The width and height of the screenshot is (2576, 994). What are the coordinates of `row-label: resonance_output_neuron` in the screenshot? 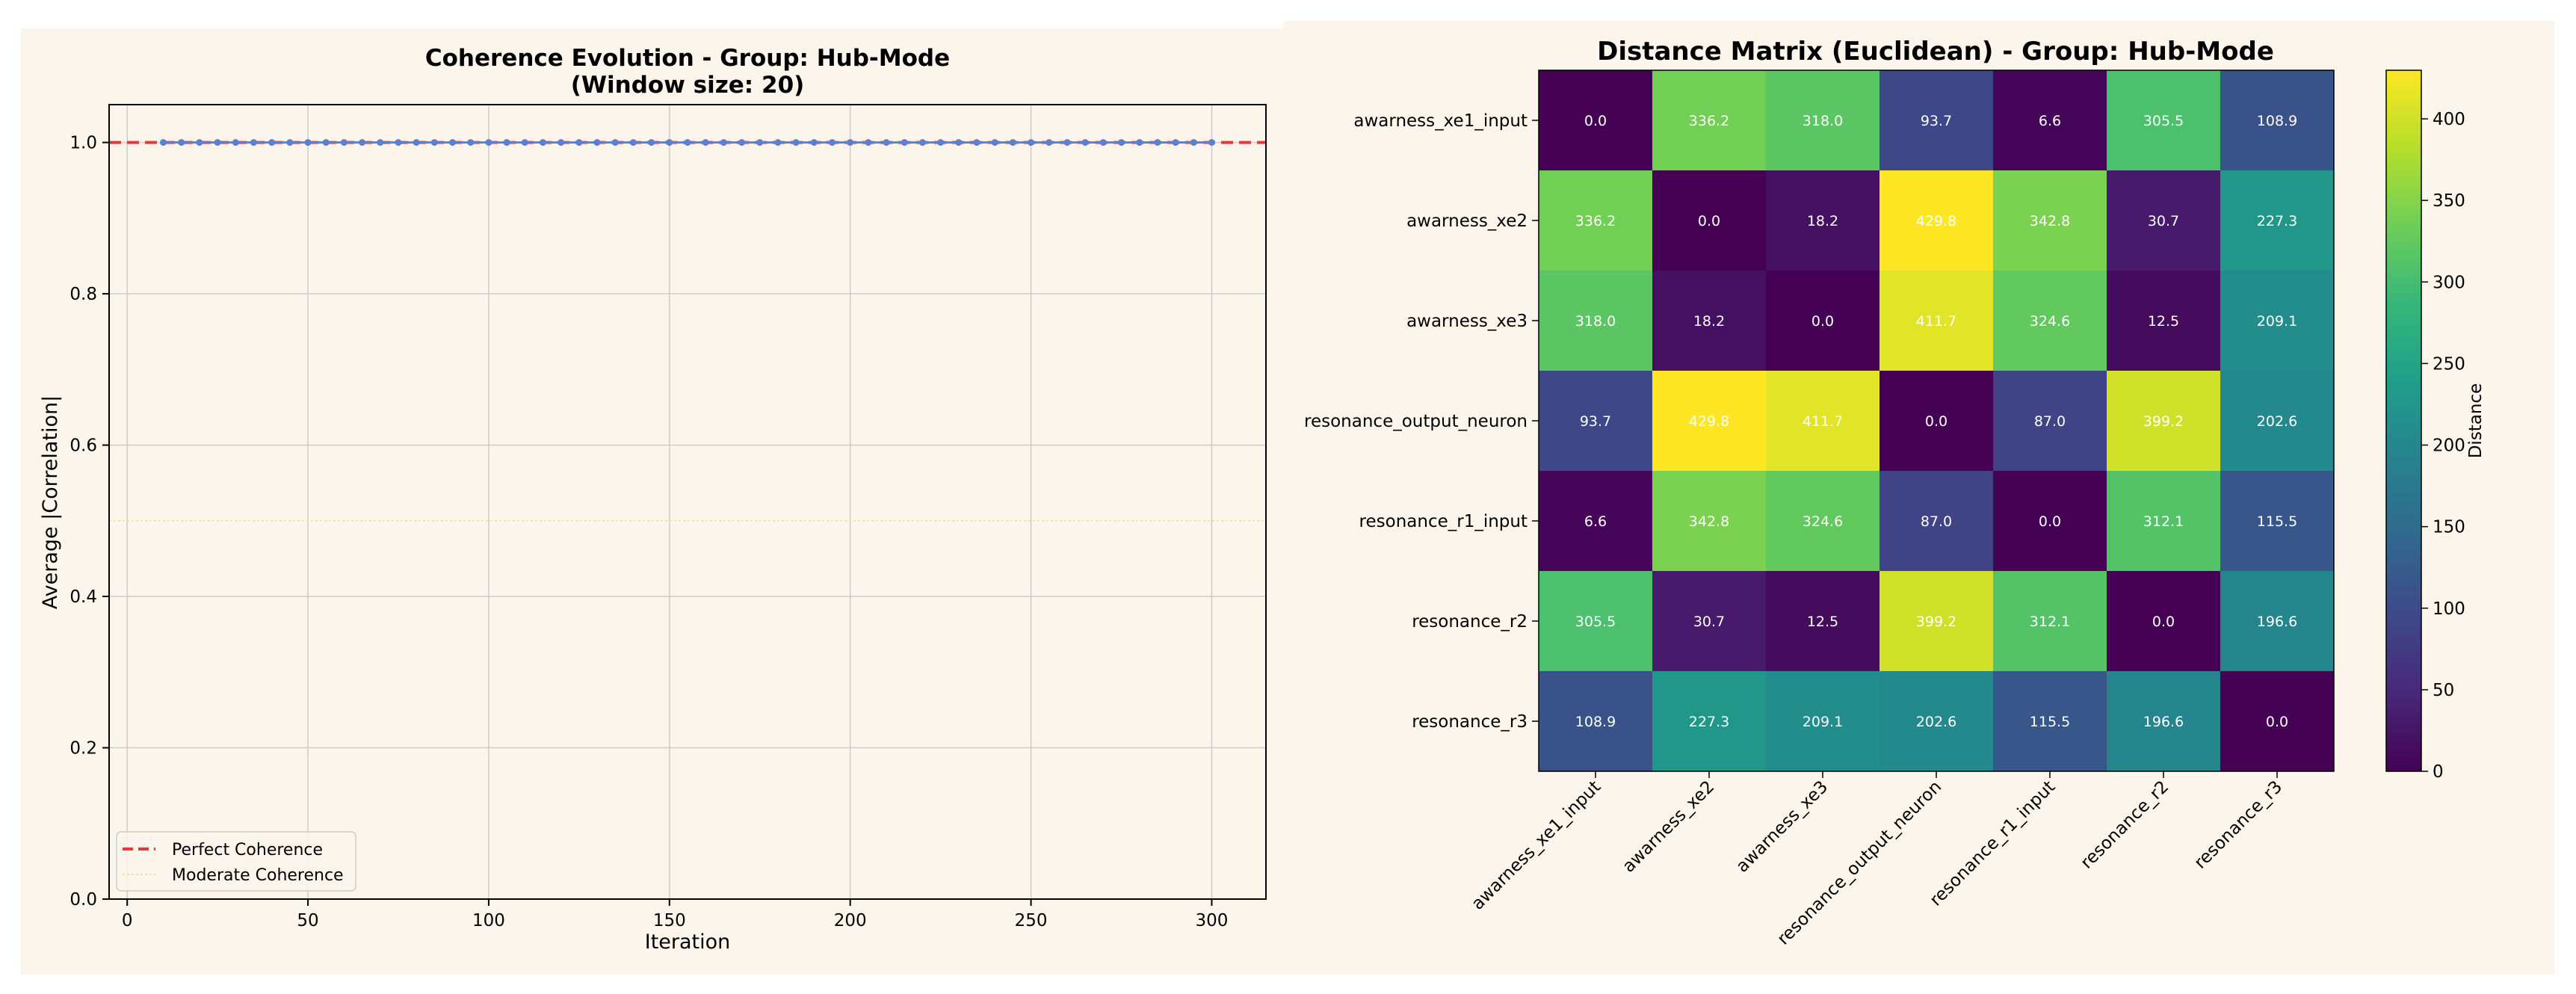 It's located at (1416, 422).